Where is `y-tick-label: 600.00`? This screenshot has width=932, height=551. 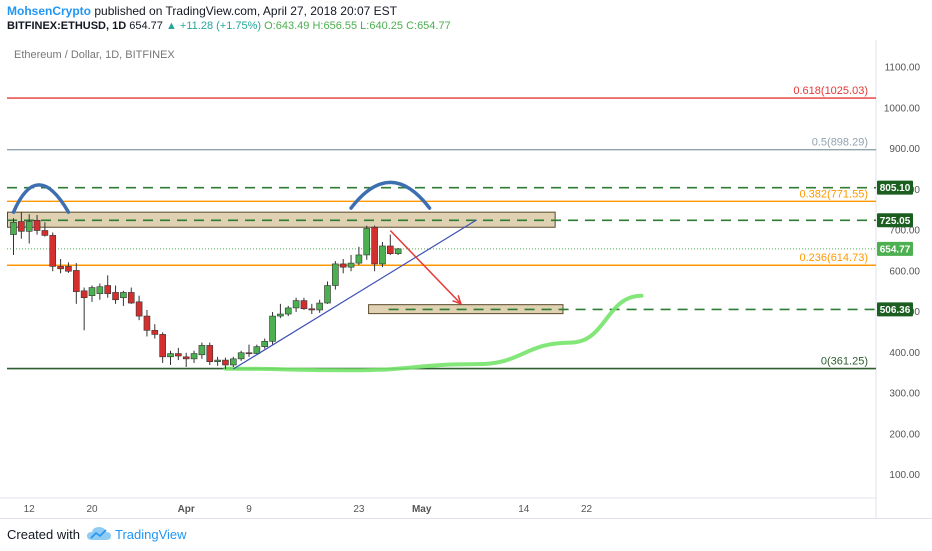 y-tick-label: 600.00 is located at coordinates (904, 271).